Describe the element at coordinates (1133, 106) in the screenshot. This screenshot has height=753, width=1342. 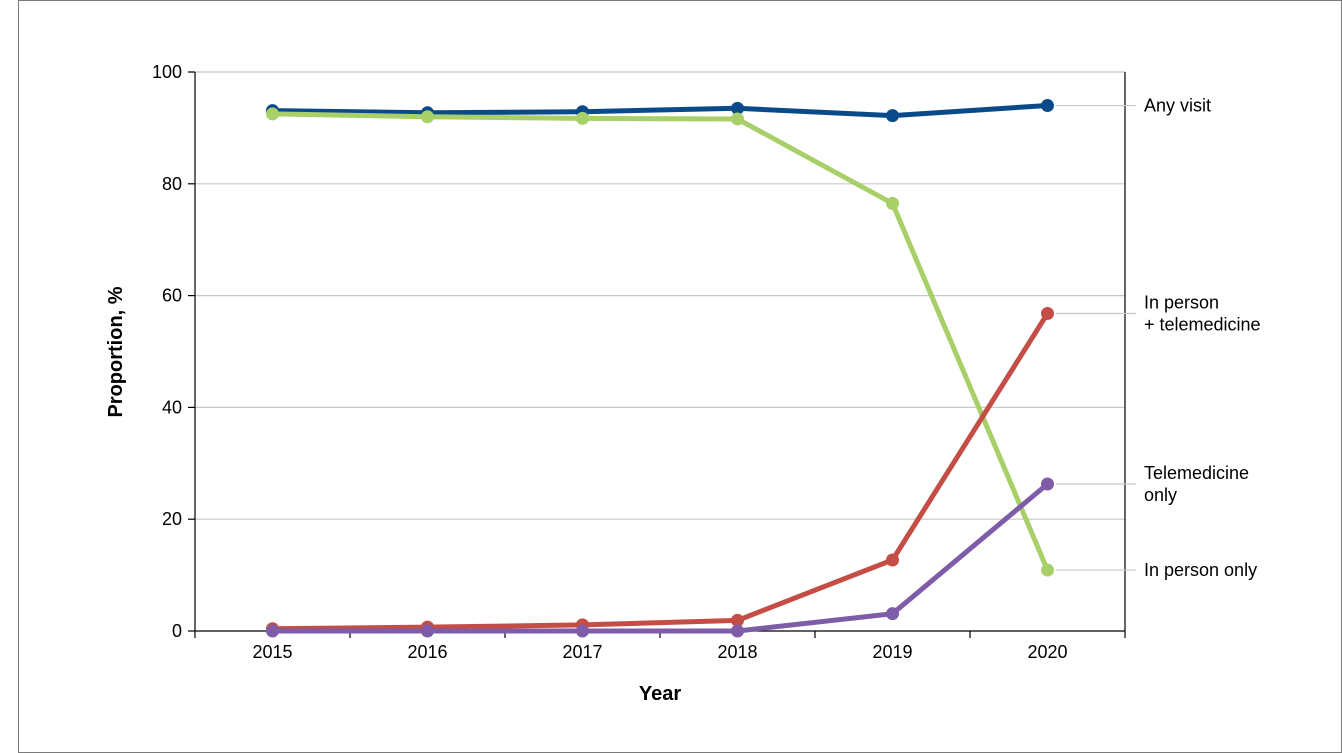
I see `series-label-group: Any visit` at that location.